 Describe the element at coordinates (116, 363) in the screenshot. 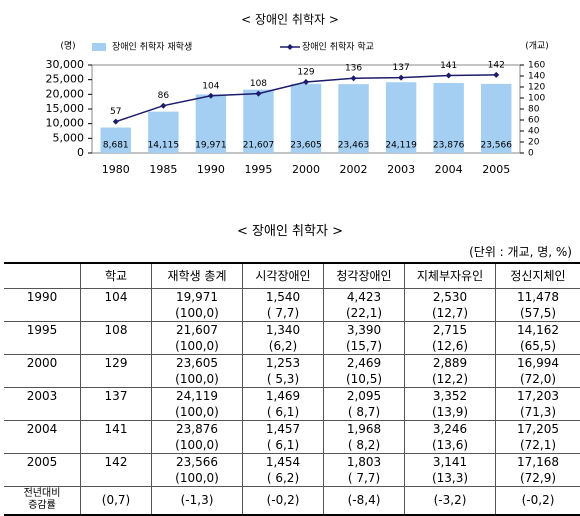

I see `cell-text: 129` at that location.